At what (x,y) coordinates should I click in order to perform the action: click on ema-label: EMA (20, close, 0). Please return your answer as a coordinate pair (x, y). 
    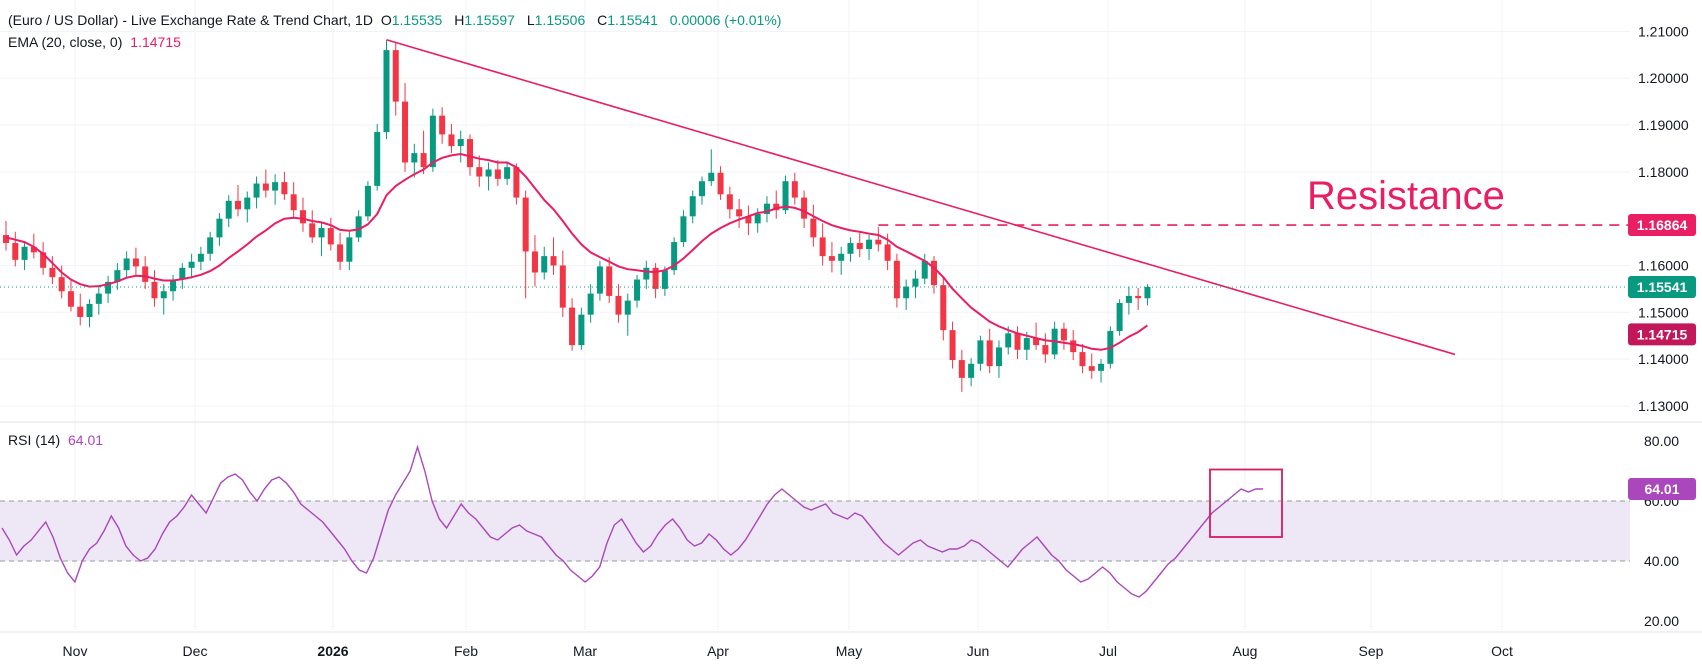
    Looking at the image, I should click on (65, 42).